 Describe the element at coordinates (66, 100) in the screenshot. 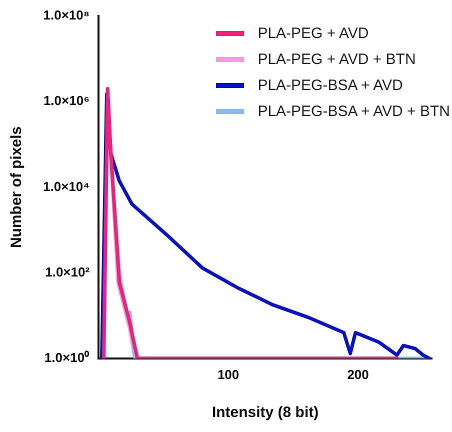

I see `y-tick-label: 1.0×10⁶` at that location.